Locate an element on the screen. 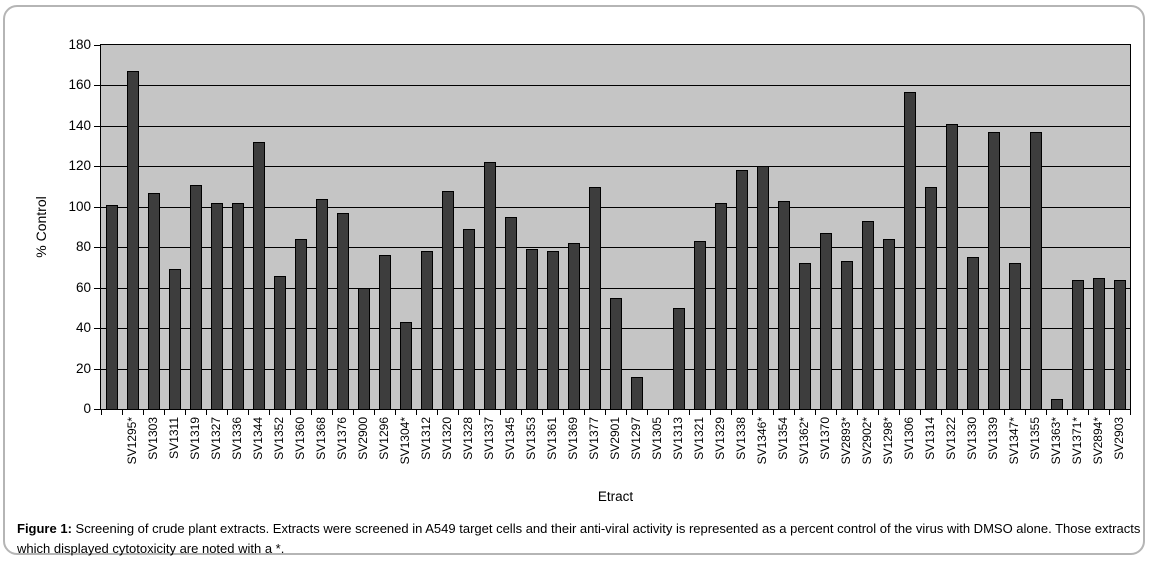  bar-SV1344 is located at coordinates (258, 275).